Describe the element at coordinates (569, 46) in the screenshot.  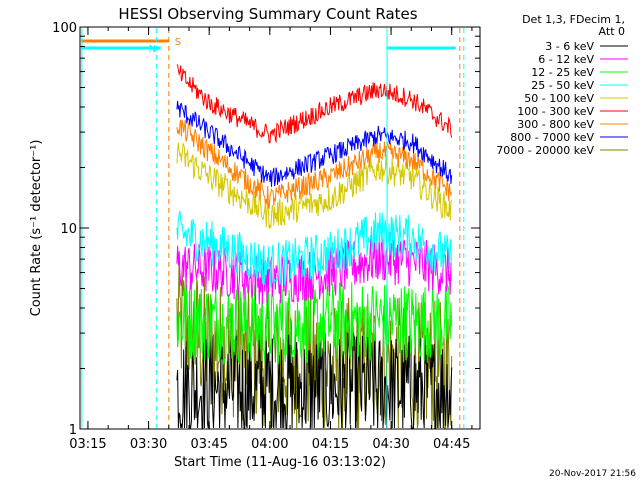
I see `legend-label-3-6-kev: 3 - 6 keV` at that location.